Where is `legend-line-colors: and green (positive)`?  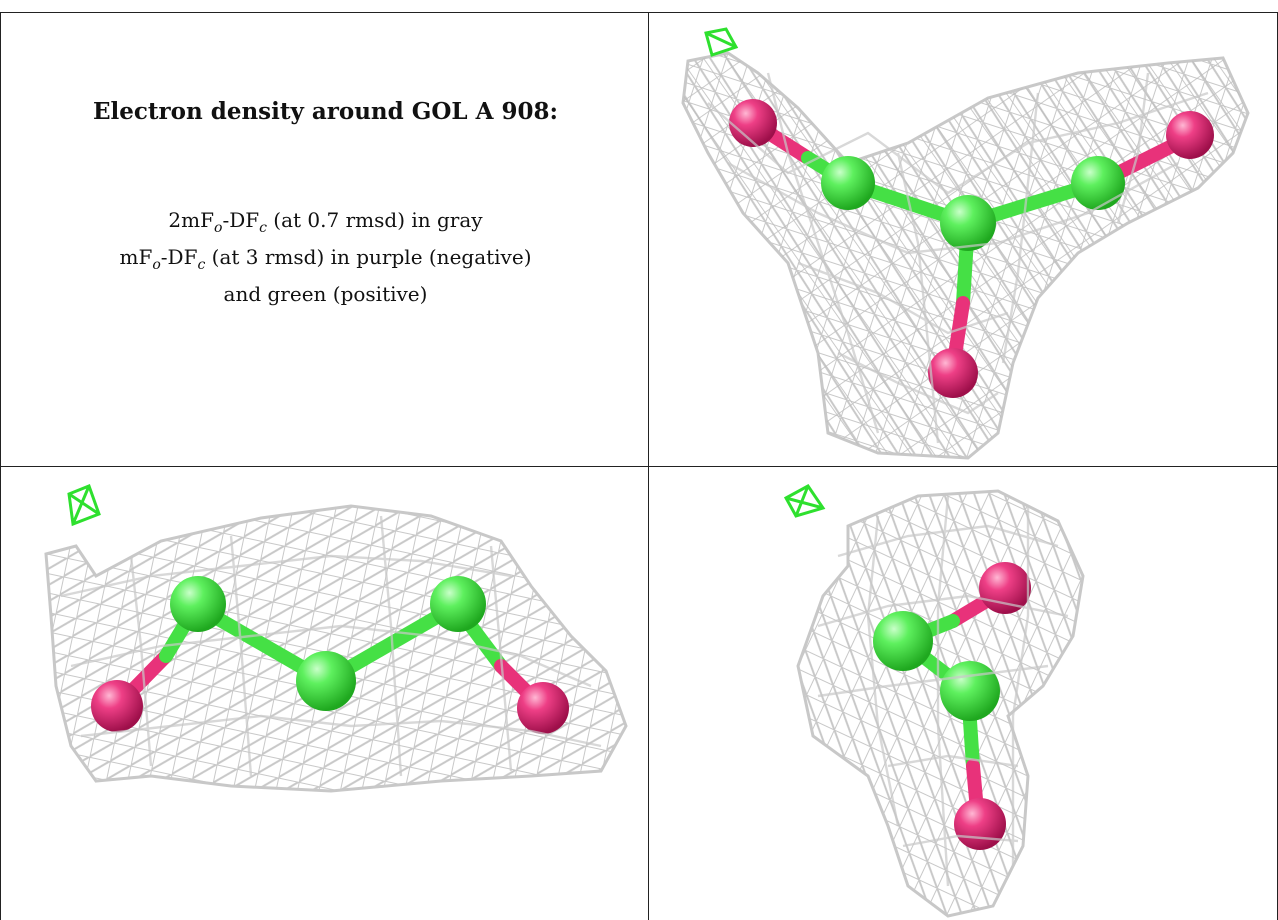
legend-line-colors: and green (positive) is located at coordinates (325, 294).